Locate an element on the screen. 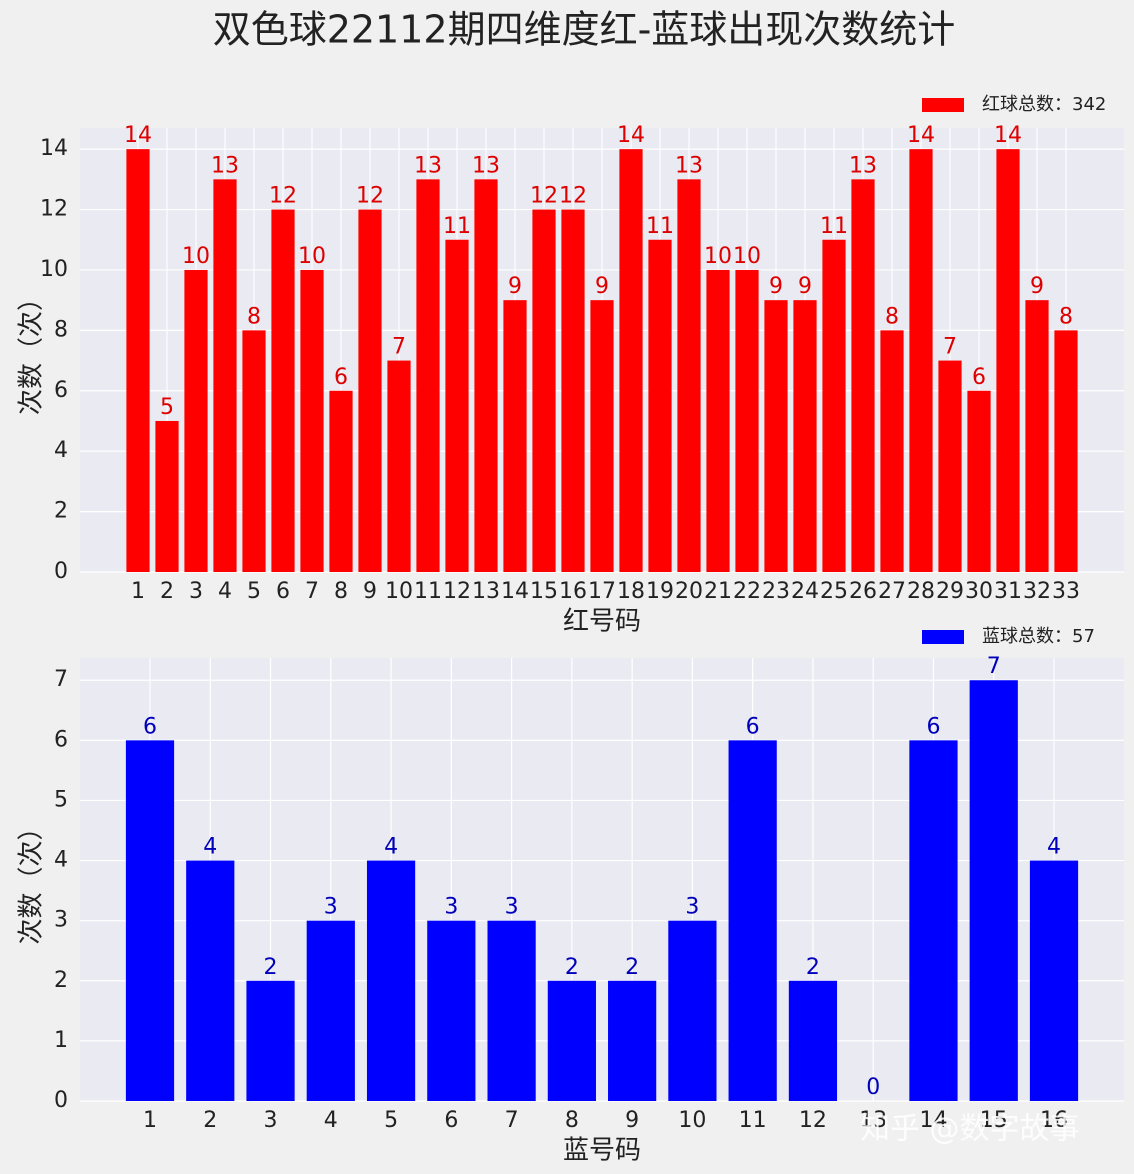 This screenshot has width=1134, height=1174. x-tick-label: 6 is located at coordinates (283, 591).